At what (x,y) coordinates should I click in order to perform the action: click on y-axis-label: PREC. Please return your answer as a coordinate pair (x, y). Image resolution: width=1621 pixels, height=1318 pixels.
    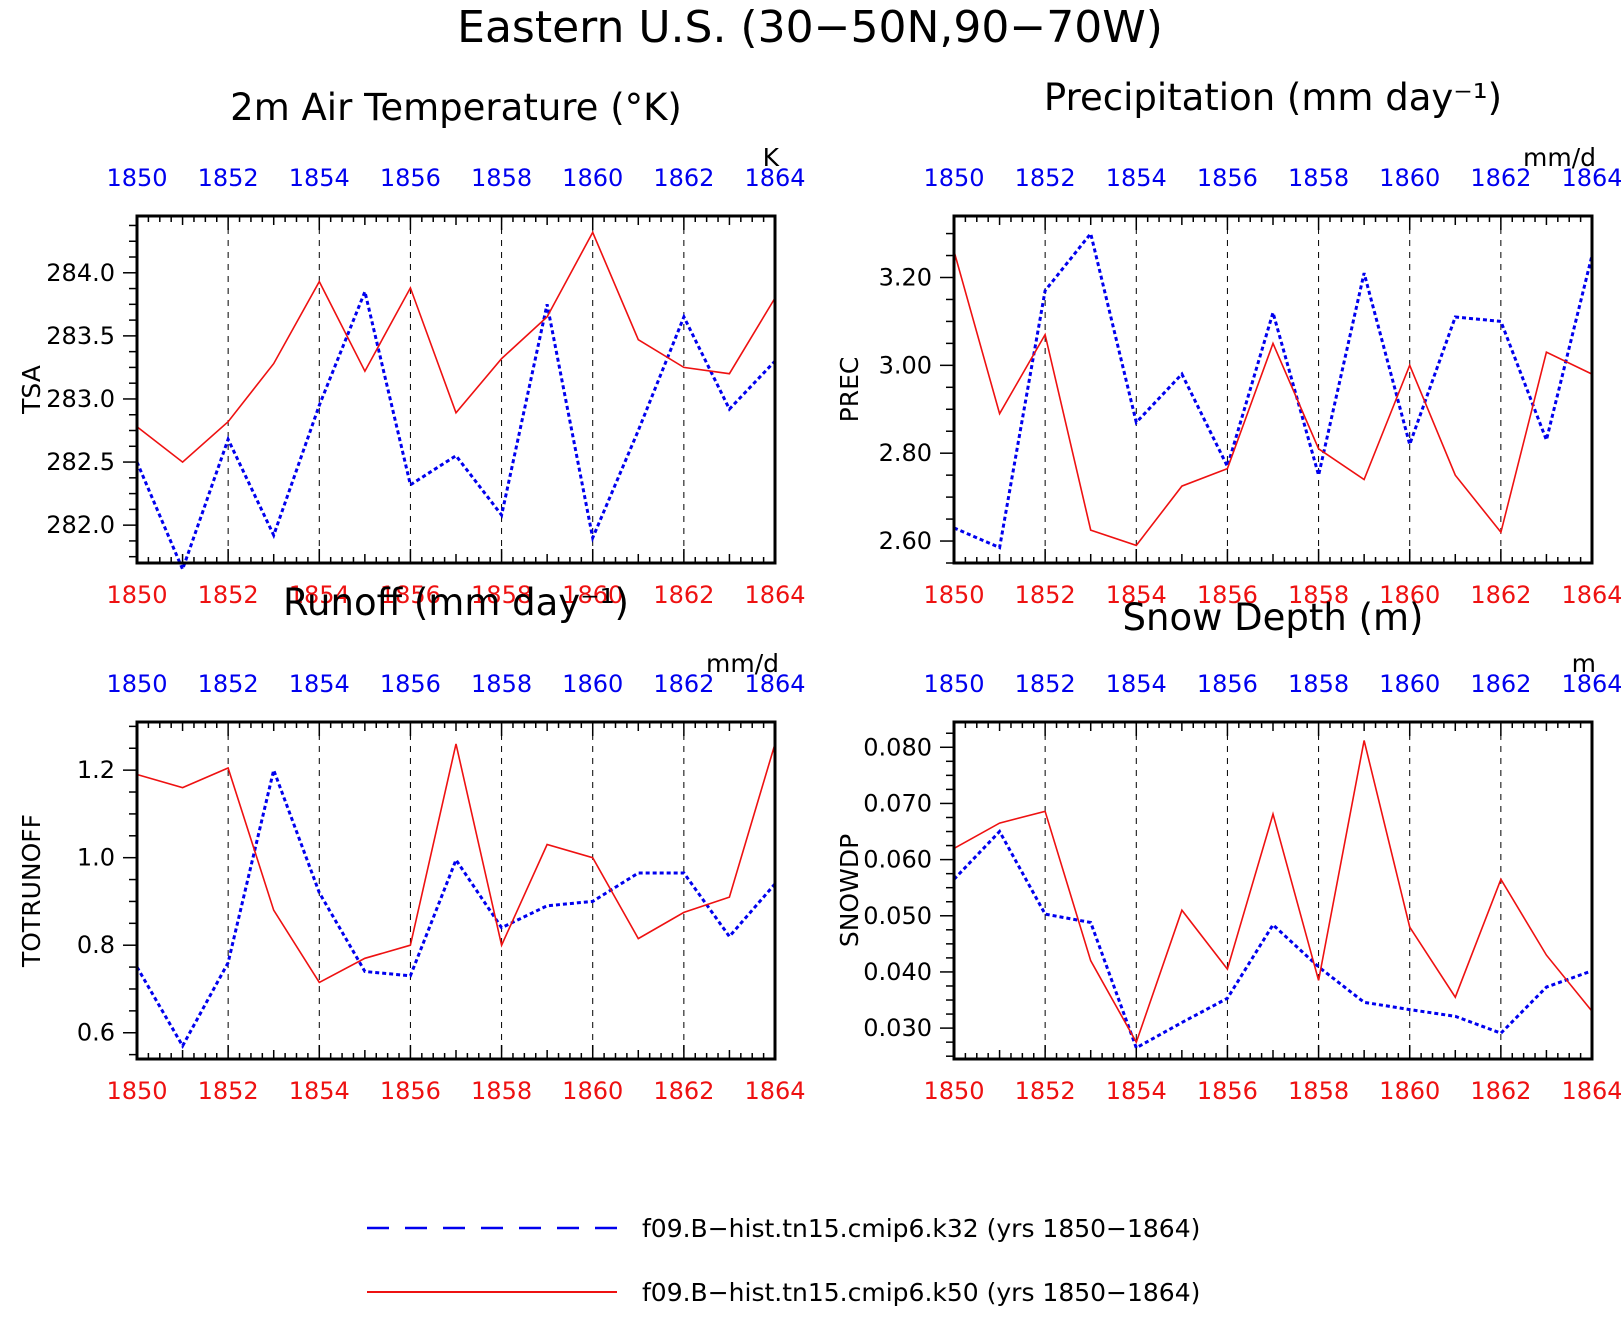
    Looking at the image, I should click on (849, 390).